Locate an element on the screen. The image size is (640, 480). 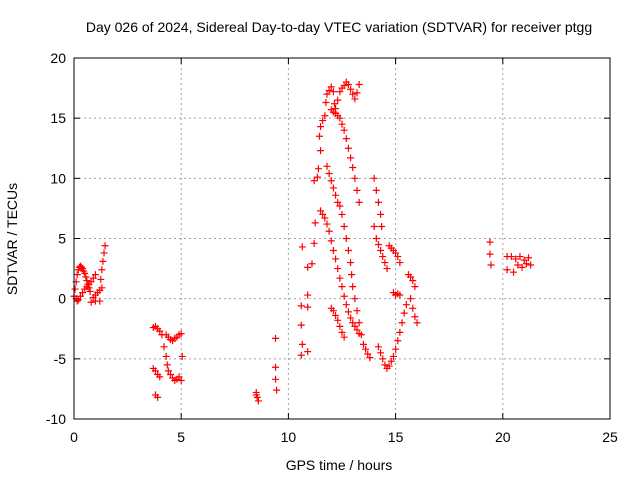
y-tick-label: 20 is located at coordinates (58, 58).